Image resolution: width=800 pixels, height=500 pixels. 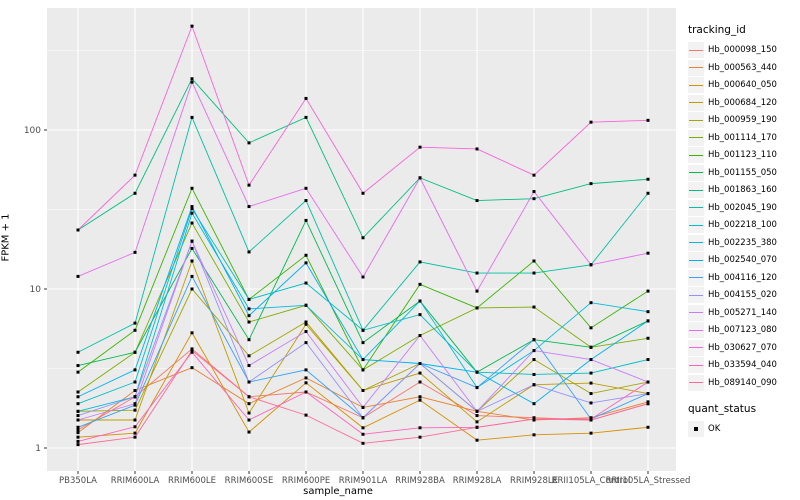 I want to click on legend-item-Hb_002218_100: Hb_002218_100, so click(x=743, y=225).